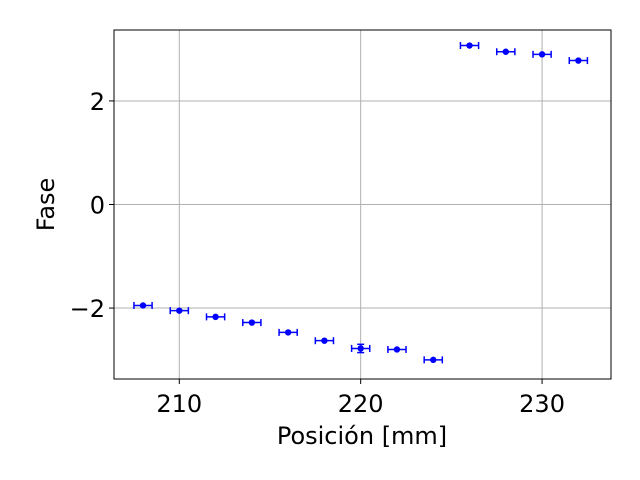 This screenshot has width=640, height=480. What do you see at coordinates (87, 309) in the screenshot?
I see `y-tick-label: −2` at bounding box center [87, 309].